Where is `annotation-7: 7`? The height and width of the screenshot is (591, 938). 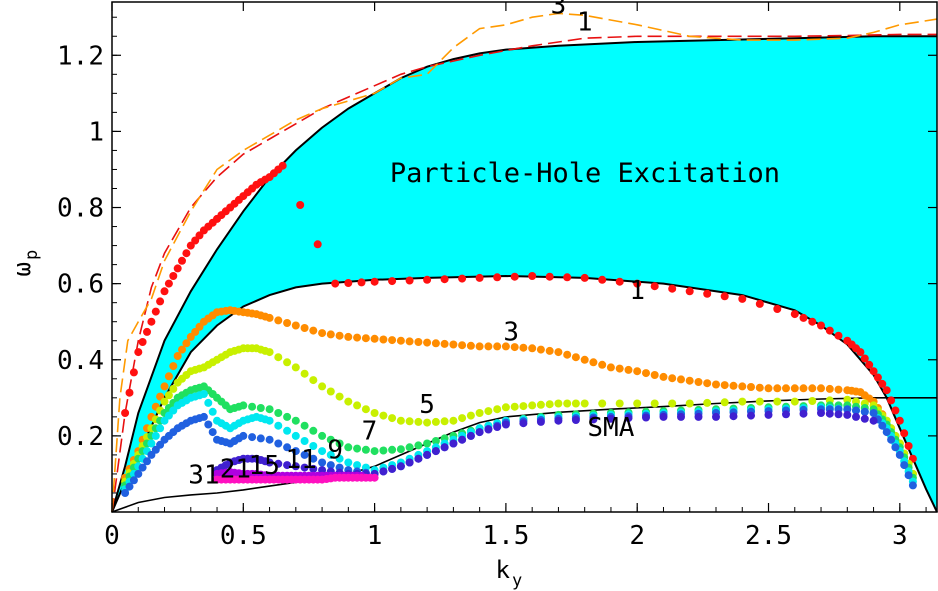 annotation-7: 7 is located at coordinates (370, 432).